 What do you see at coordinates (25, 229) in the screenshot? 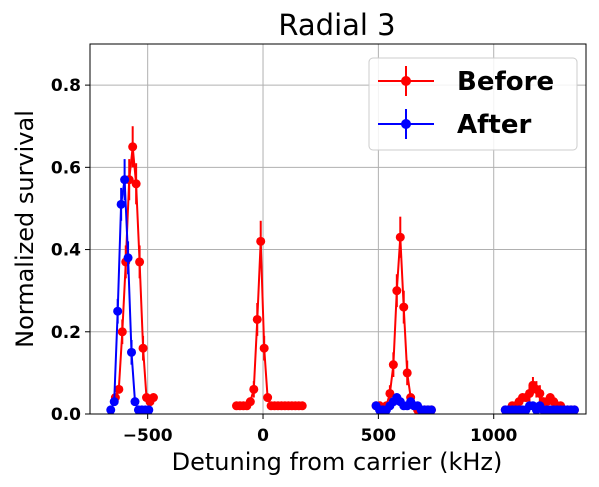
I see `y-axis-label: Normalized survival` at bounding box center [25, 229].